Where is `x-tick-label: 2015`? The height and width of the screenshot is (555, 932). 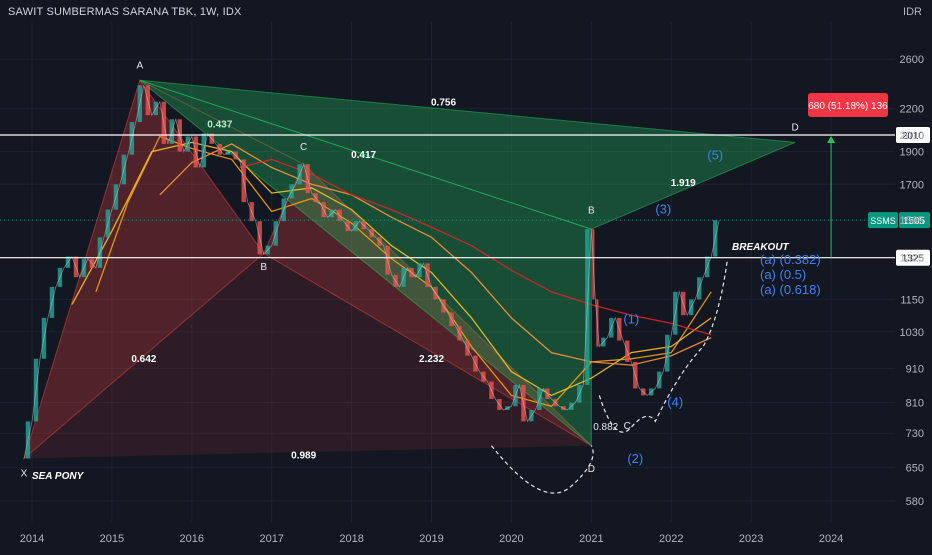
x-tick-label: 2015 is located at coordinates (112, 539).